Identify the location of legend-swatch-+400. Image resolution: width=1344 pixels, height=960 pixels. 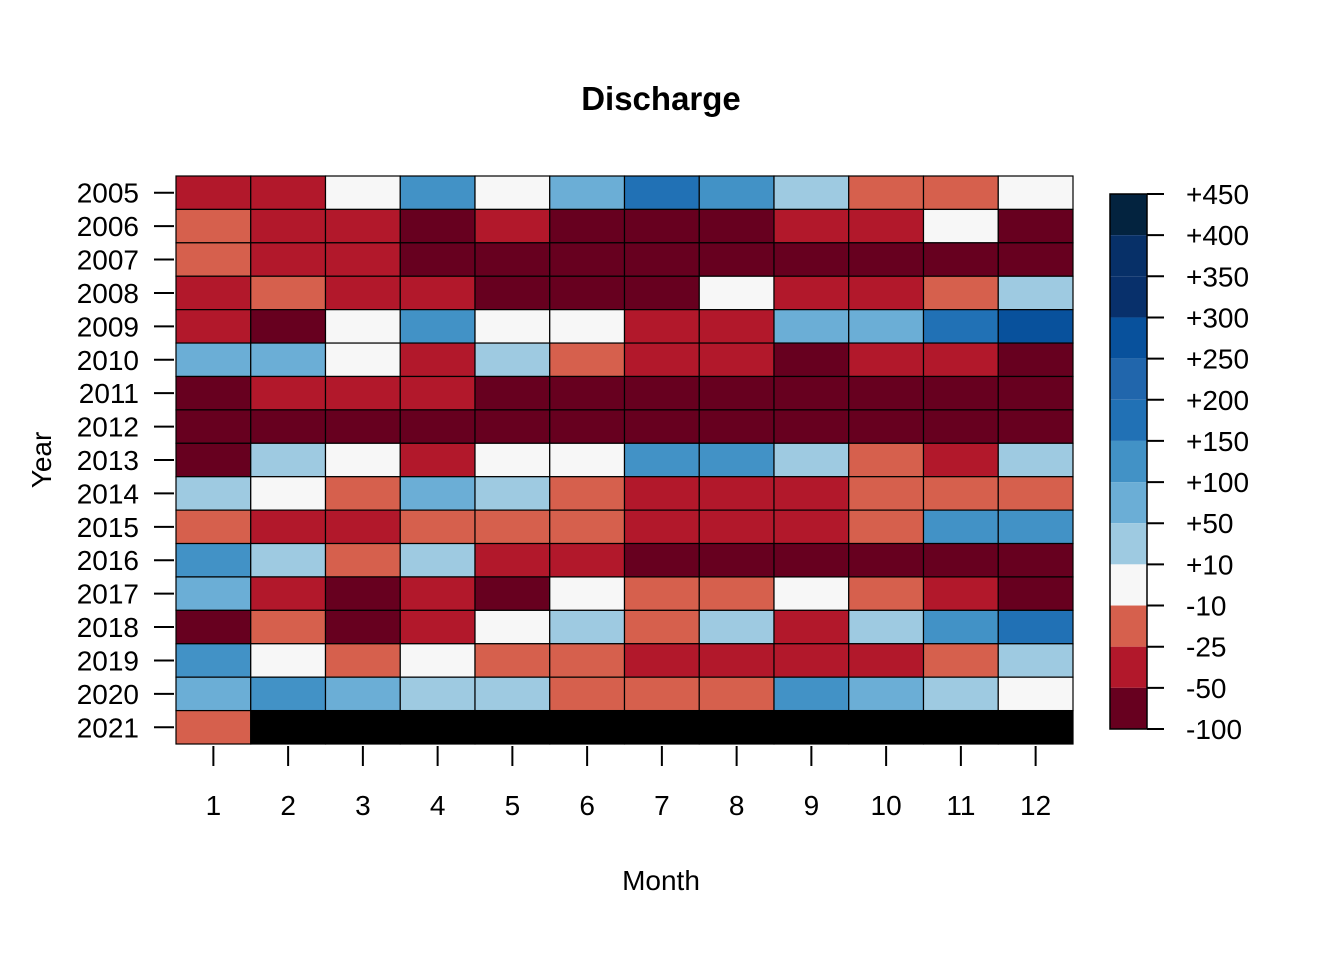
(1128, 215).